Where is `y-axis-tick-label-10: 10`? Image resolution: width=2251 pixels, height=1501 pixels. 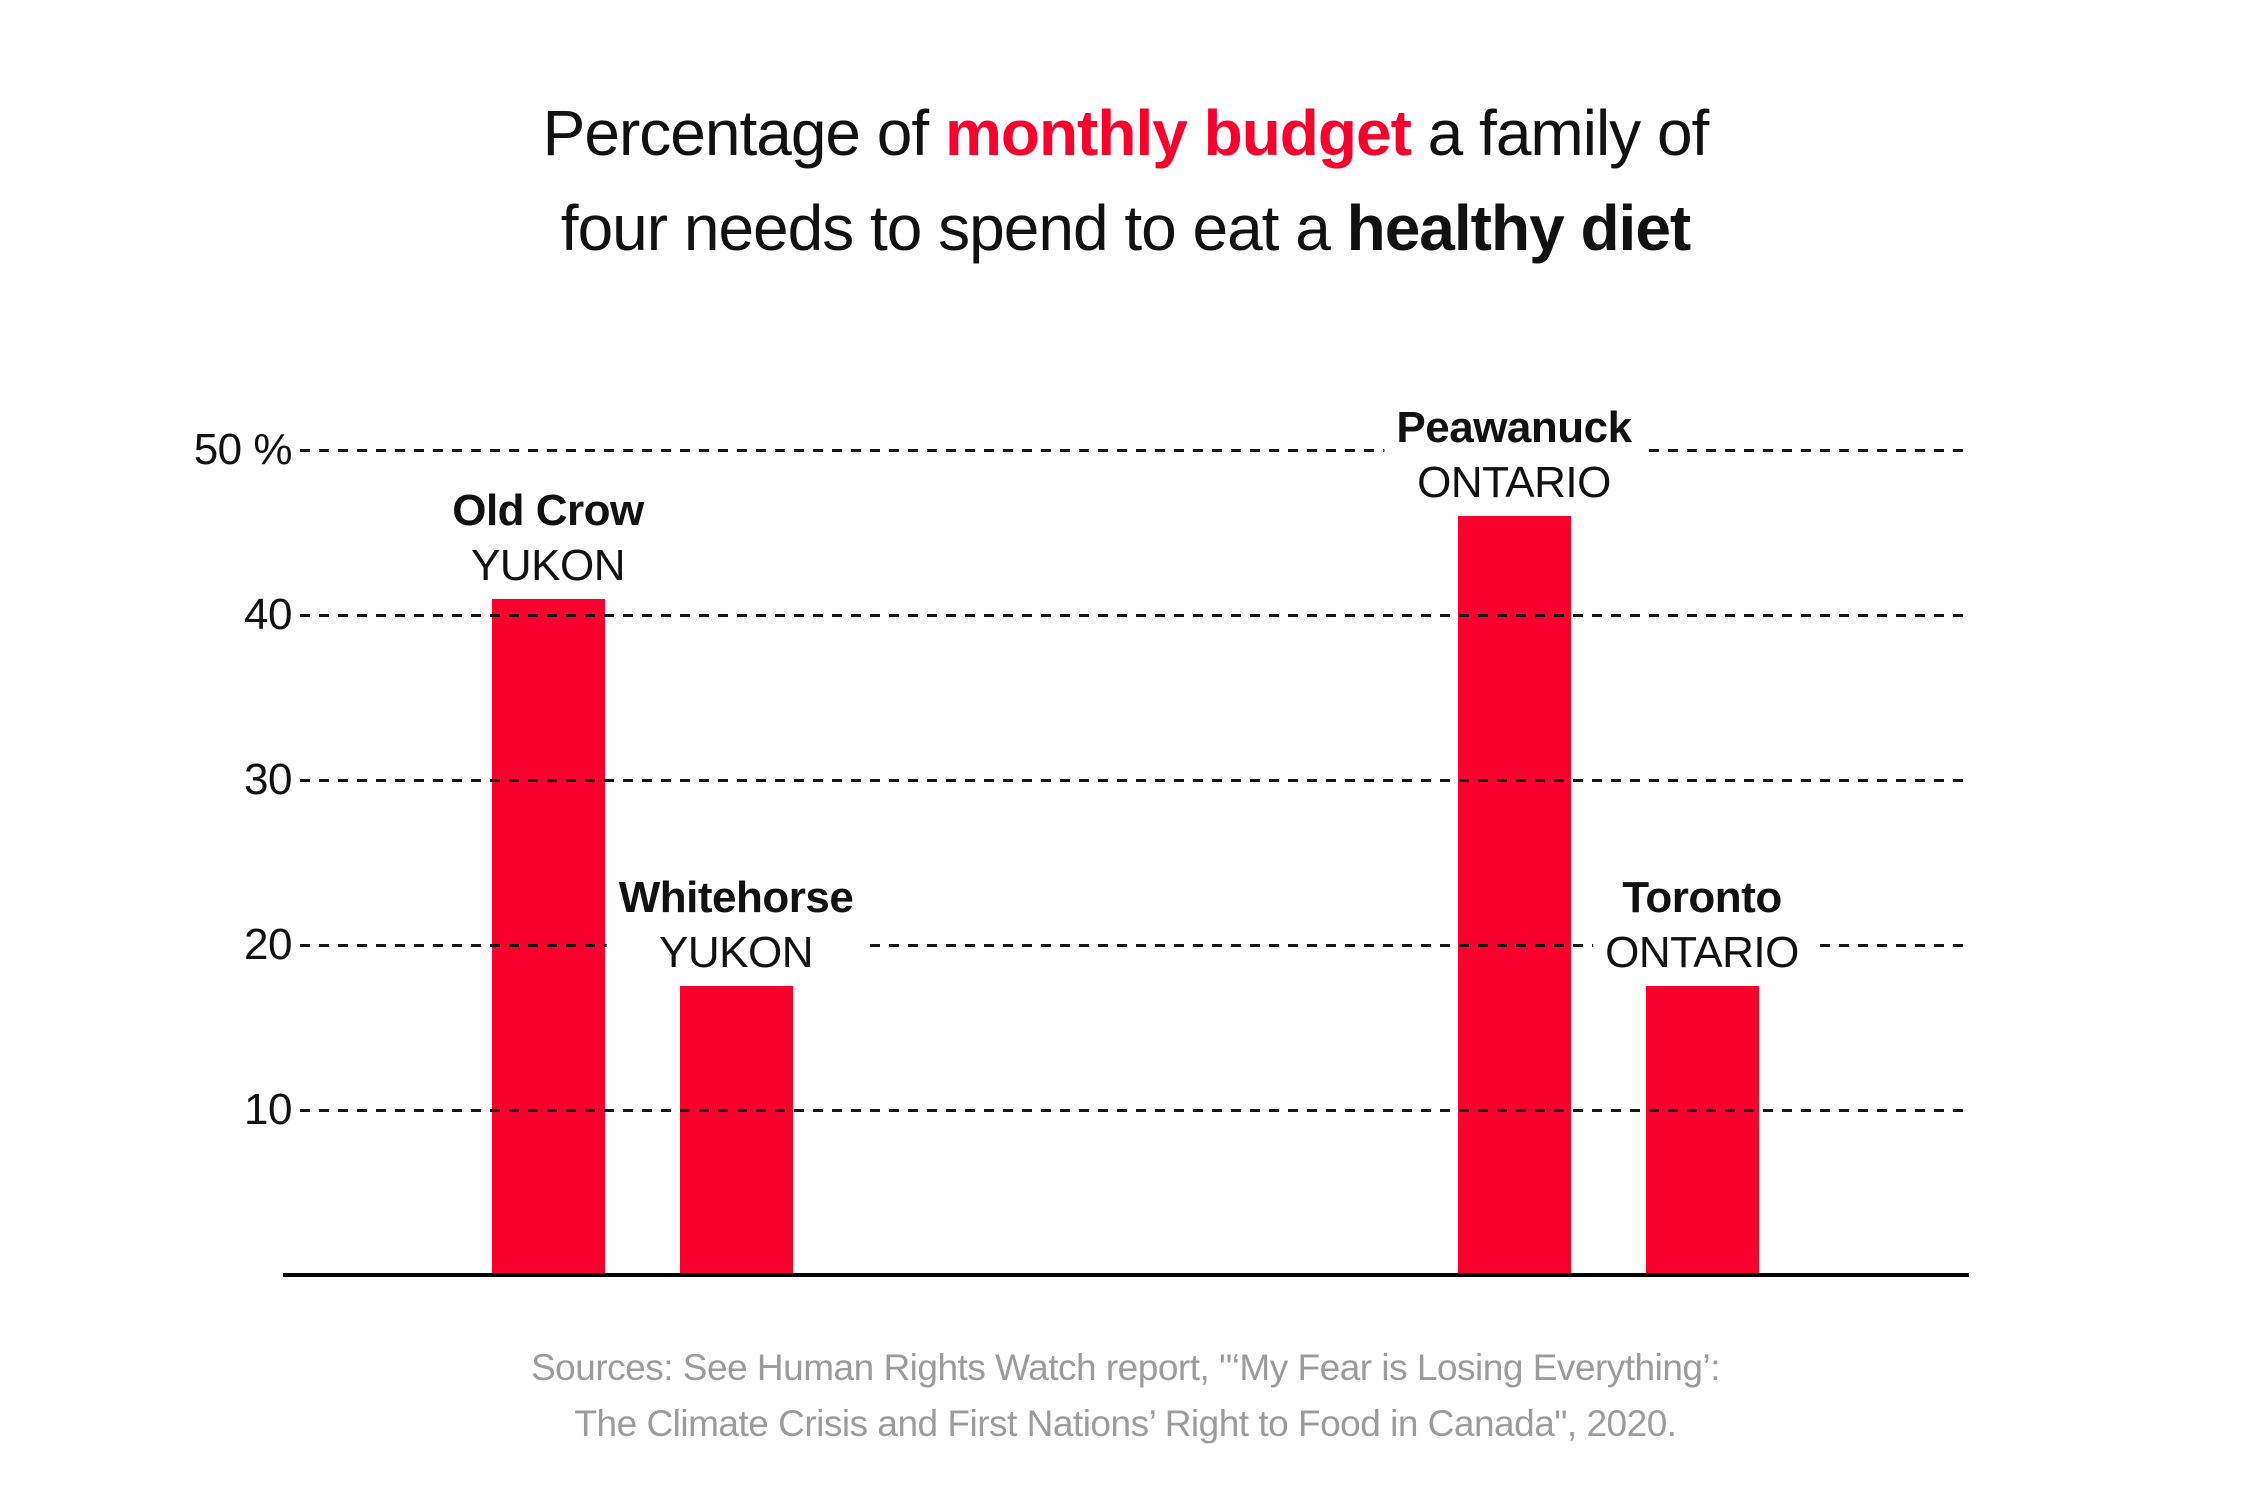
y-axis-tick-label-10: 10 is located at coordinates (268, 1109).